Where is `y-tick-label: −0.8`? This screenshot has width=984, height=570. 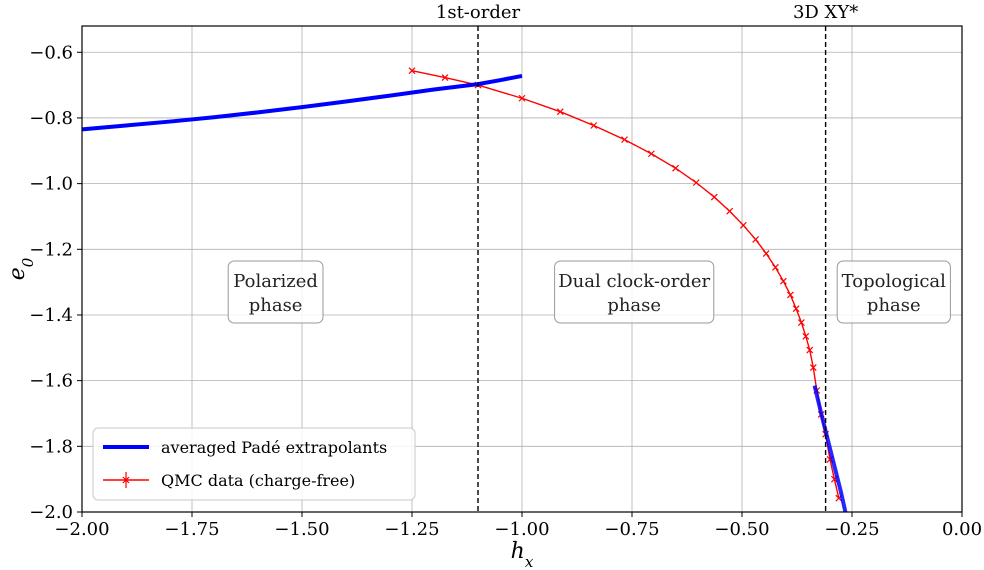 y-tick-label: −0.8 is located at coordinates (51, 118).